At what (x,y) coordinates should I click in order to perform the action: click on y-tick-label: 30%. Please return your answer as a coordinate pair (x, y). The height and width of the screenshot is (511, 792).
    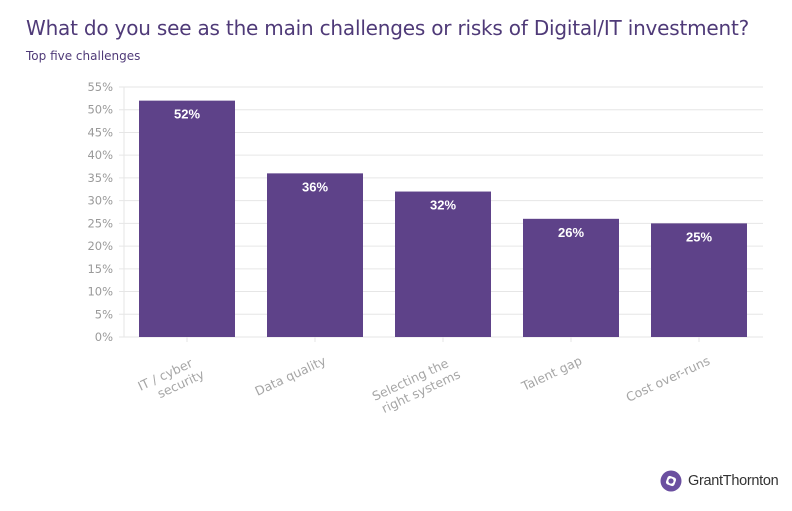
    Looking at the image, I should click on (100, 201).